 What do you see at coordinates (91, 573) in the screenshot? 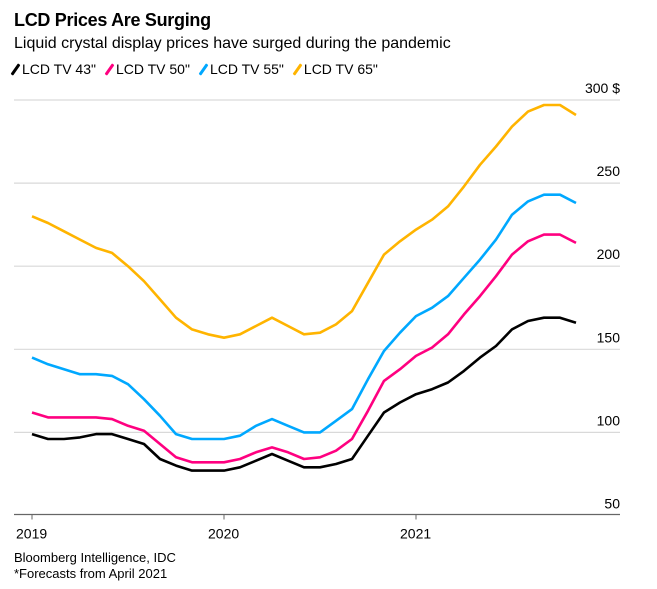
I see `note-text: *Forecasts from April 2021` at bounding box center [91, 573].